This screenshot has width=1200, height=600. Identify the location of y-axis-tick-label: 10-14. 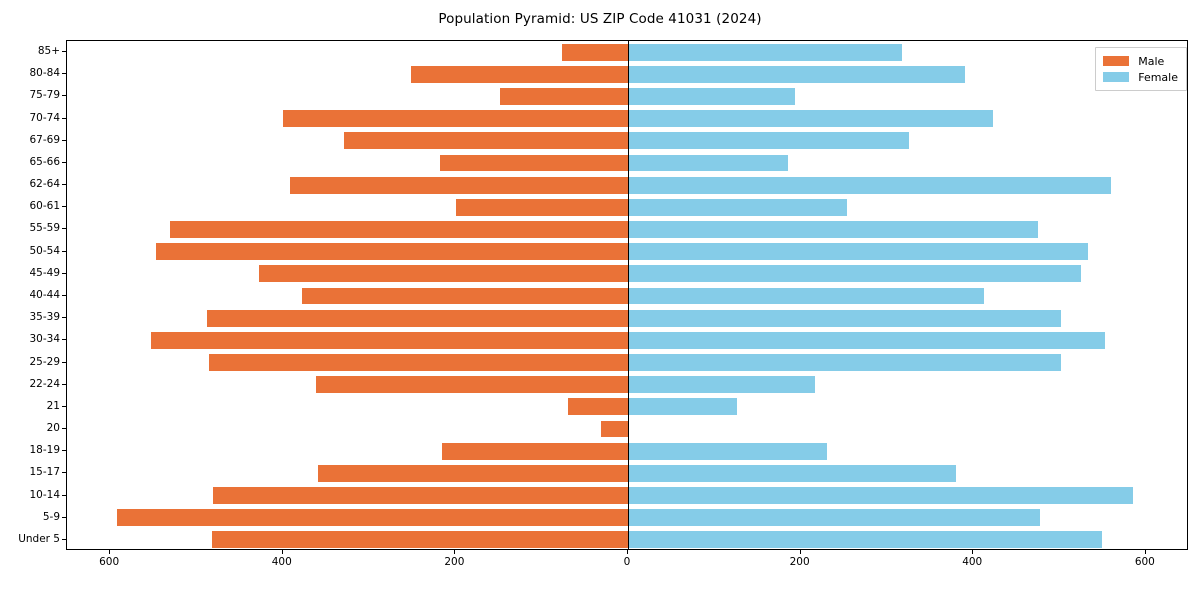
(44, 494).